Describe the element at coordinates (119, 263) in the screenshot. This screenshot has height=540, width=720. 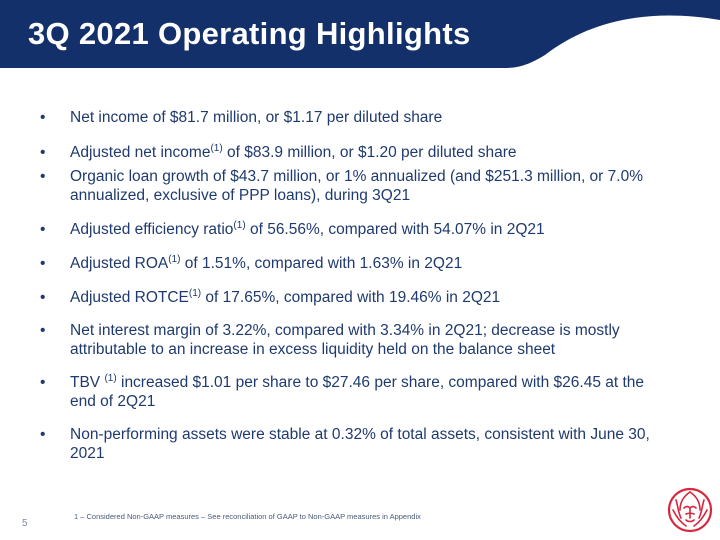
I see `bullet-text-start: Adjusted ROA` at that location.